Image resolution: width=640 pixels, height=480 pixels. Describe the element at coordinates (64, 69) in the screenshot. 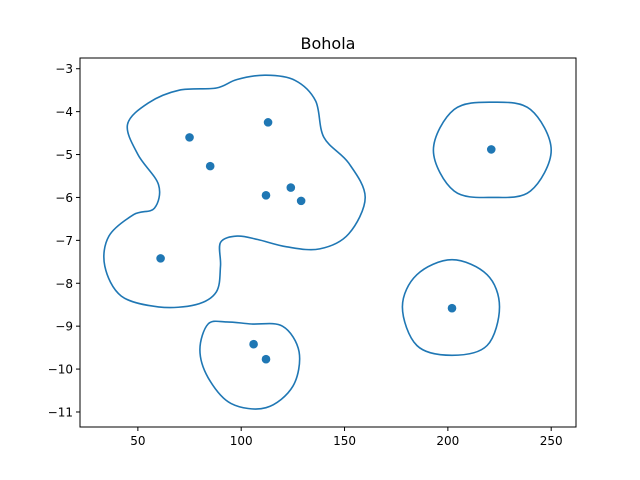

I see `y-tick-label: −3` at that location.